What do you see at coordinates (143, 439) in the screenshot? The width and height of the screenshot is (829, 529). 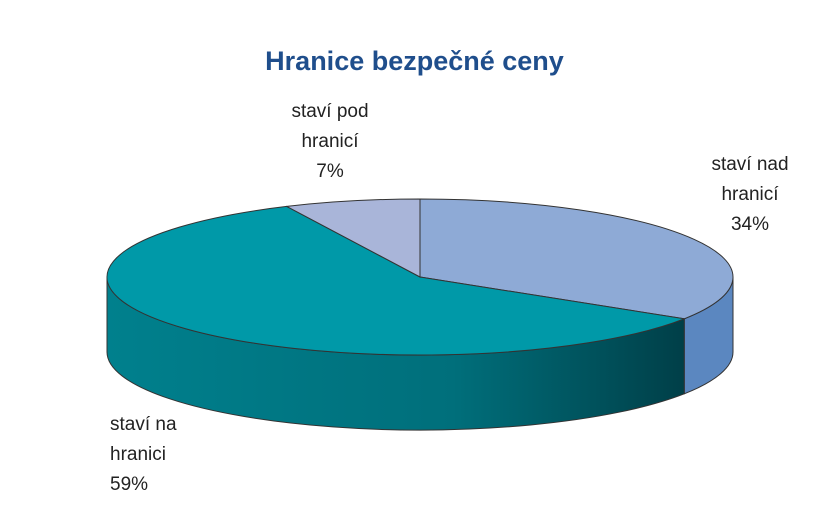 I see `category-label: staví na hranici` at bounding box center [143, 439].